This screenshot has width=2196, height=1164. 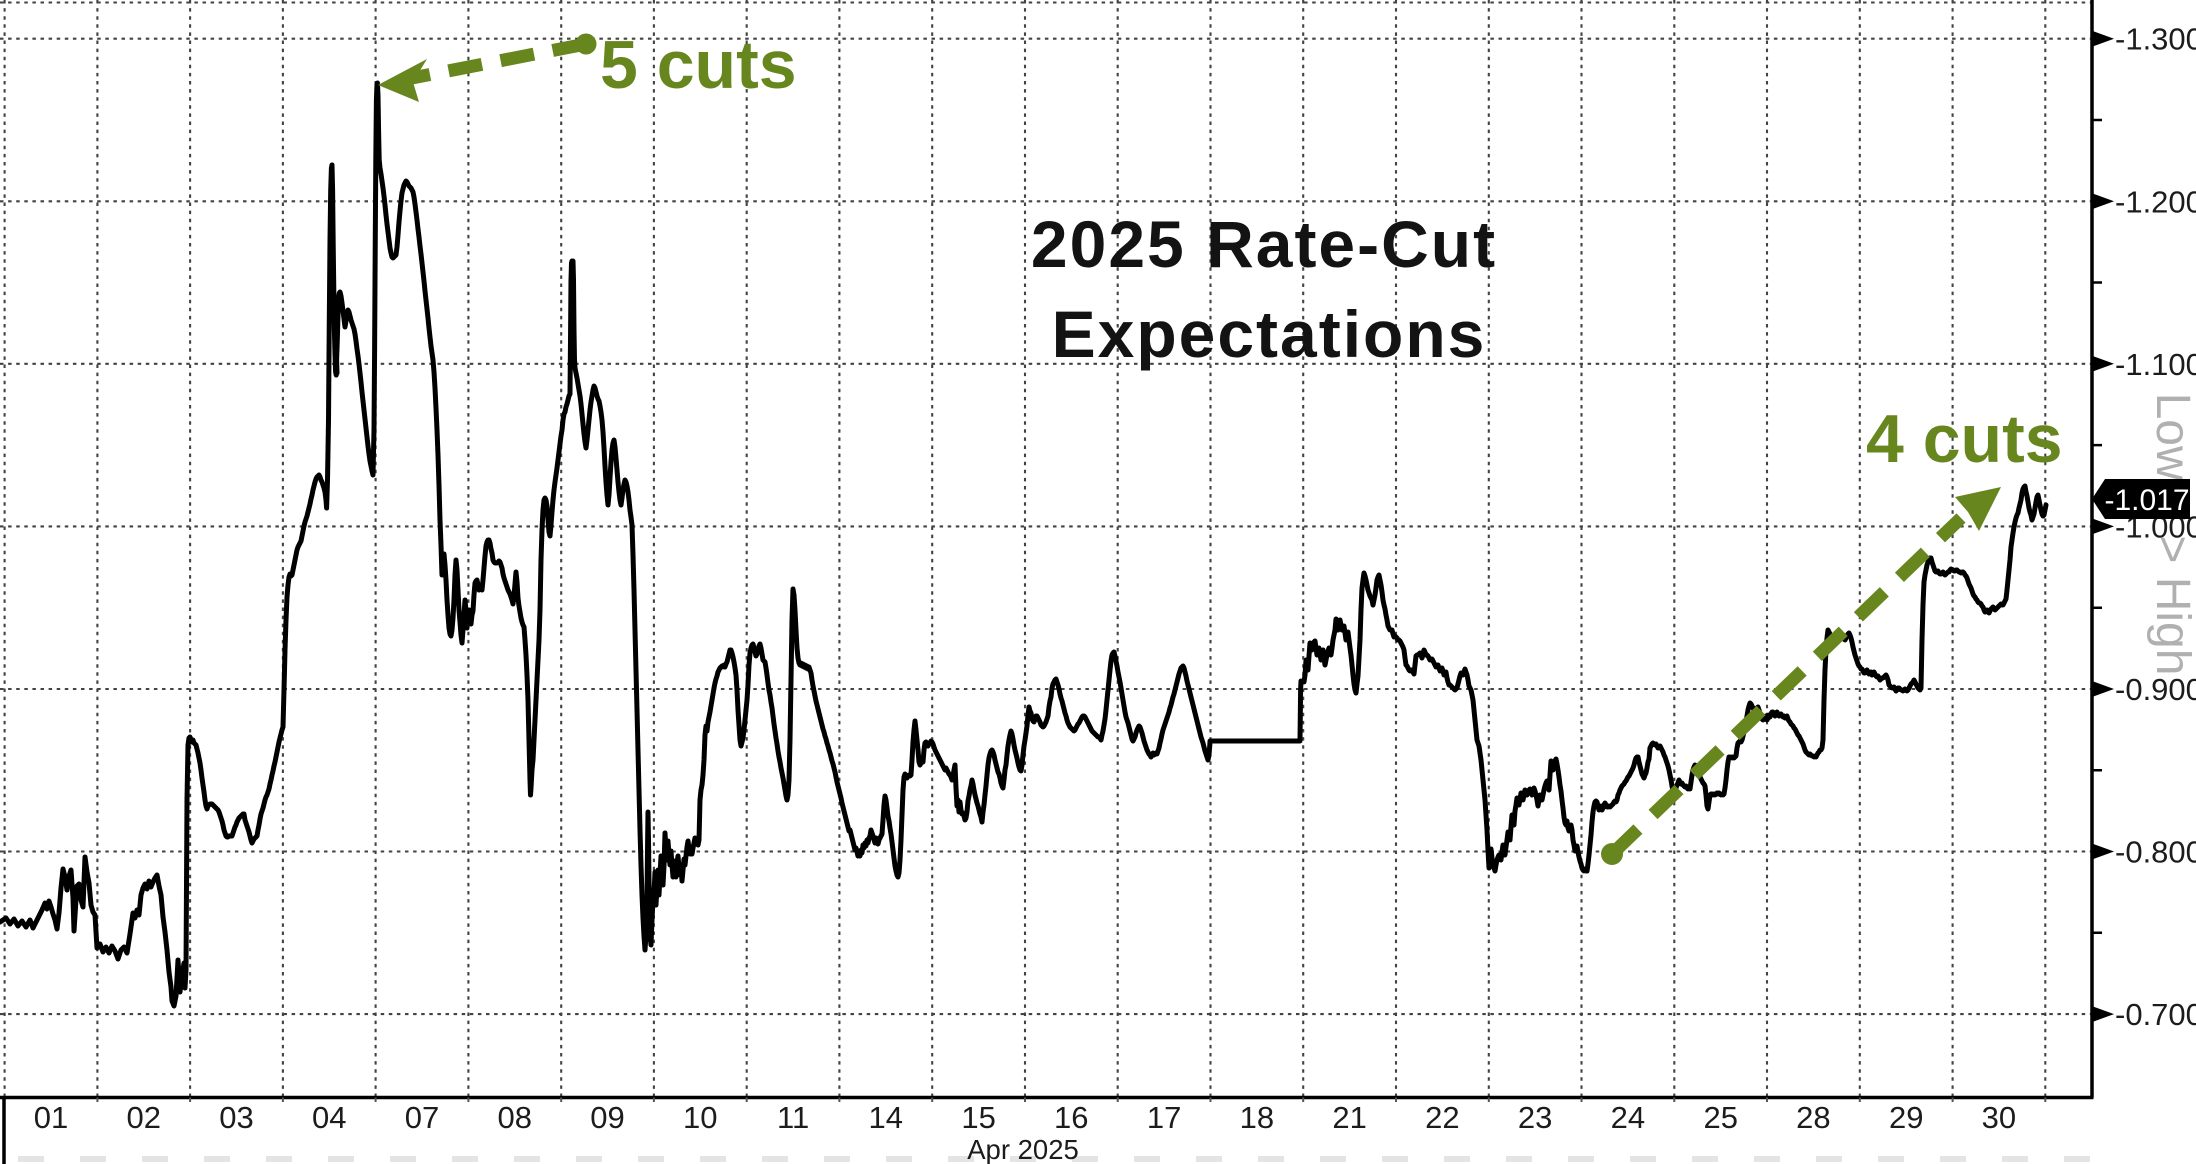 I want to click on svg-text: 17, so click(x=1164, y=1117).